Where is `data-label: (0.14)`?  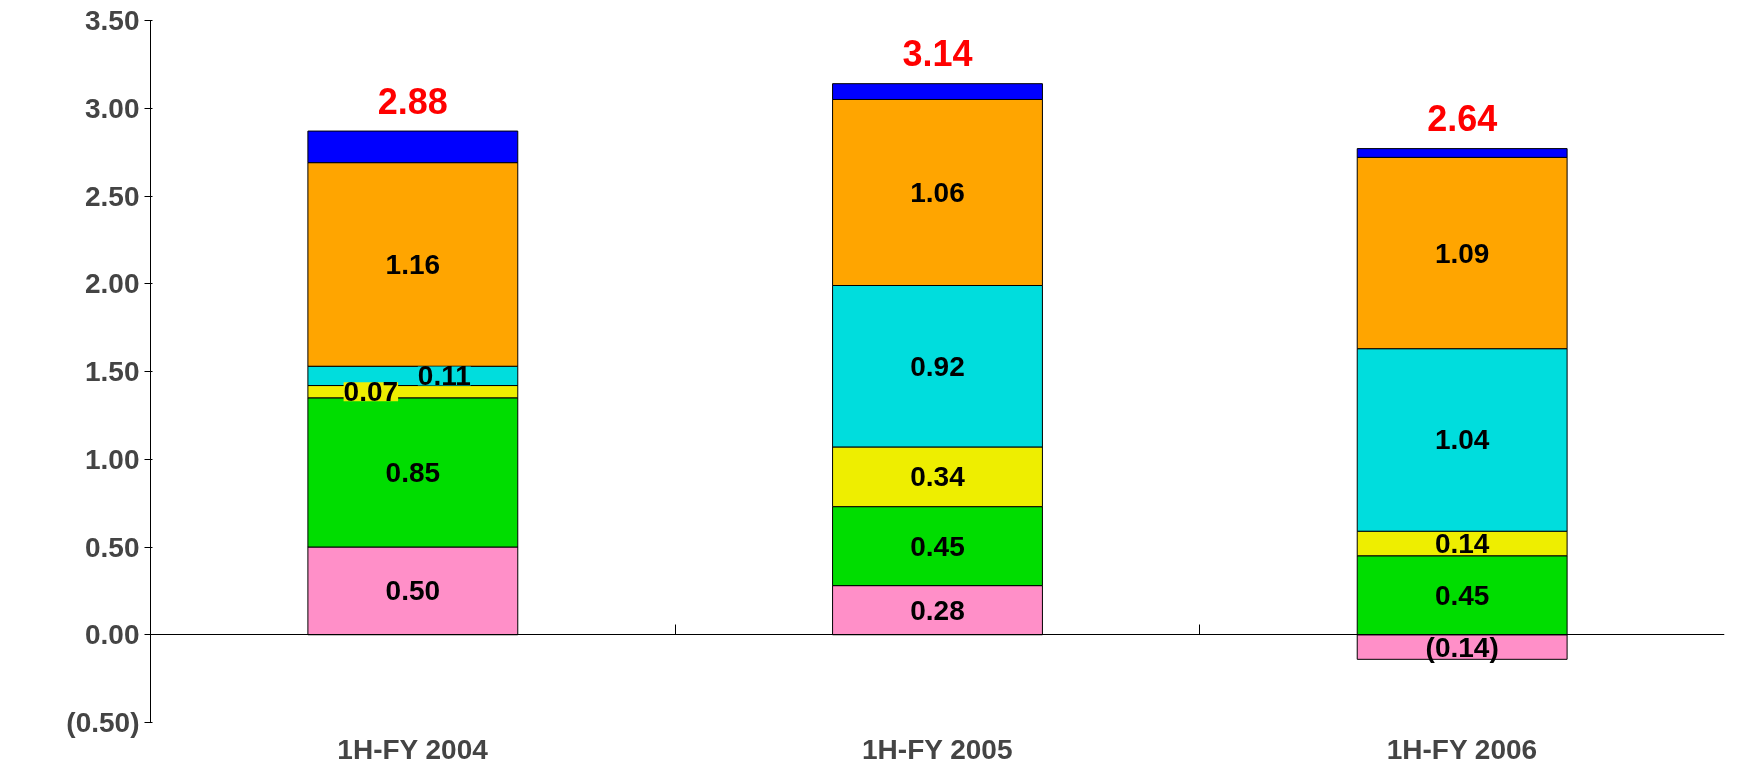 data-label: (0.14) is located at coordinates (1462, 647).